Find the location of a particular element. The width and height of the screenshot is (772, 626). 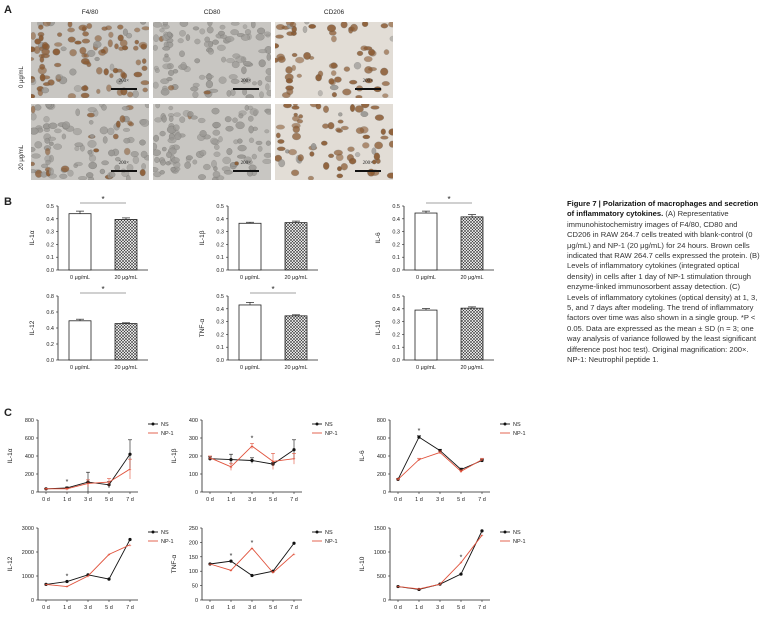

y-tick-label: 400 is located at coordinates (193, 421).